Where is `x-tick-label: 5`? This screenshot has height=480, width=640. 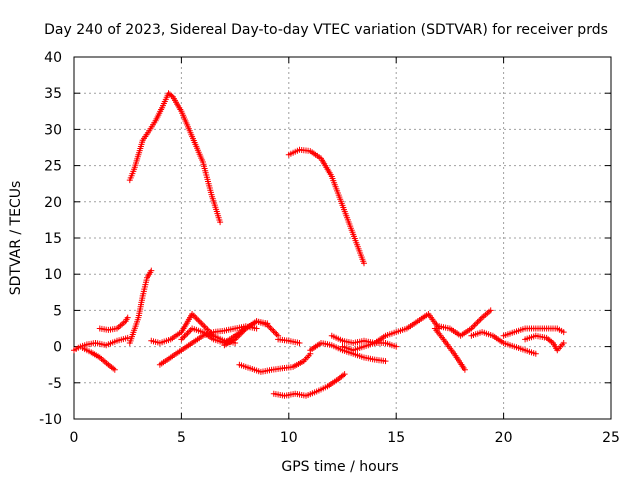
x-tick-label: 5 is located at coordinates (181, 438).